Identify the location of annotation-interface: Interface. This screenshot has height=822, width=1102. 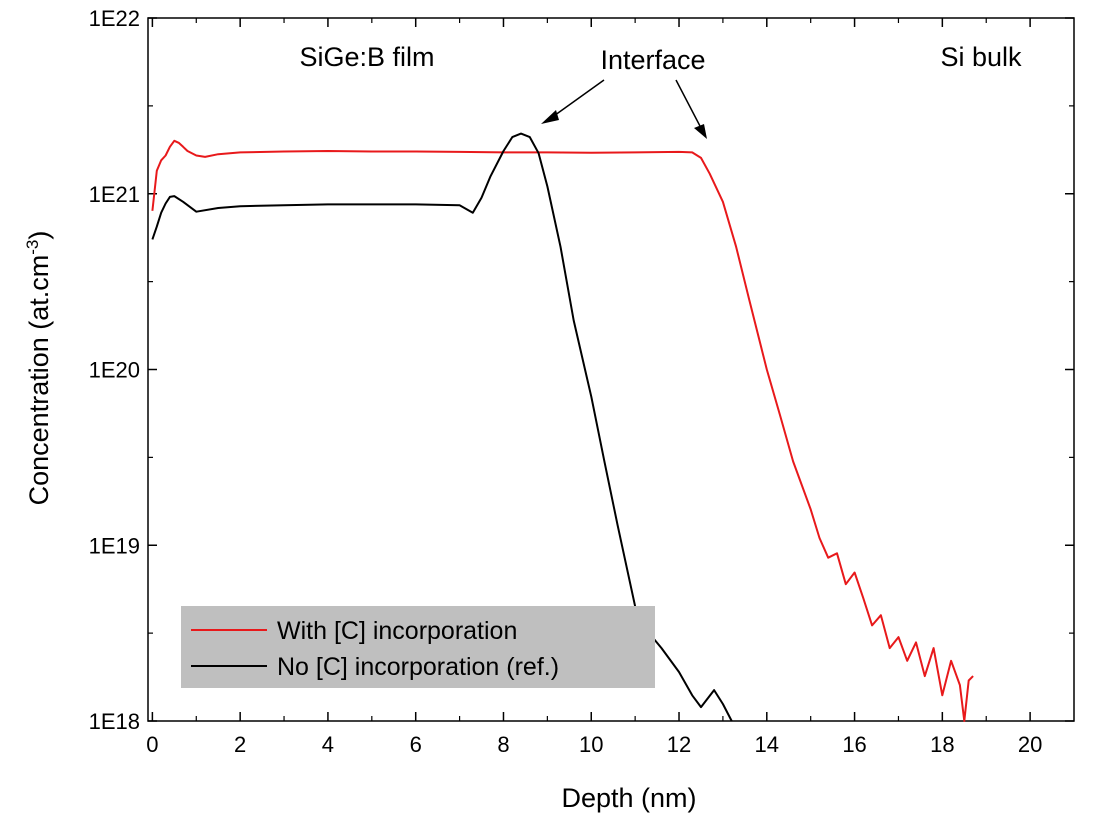
(652, 60).